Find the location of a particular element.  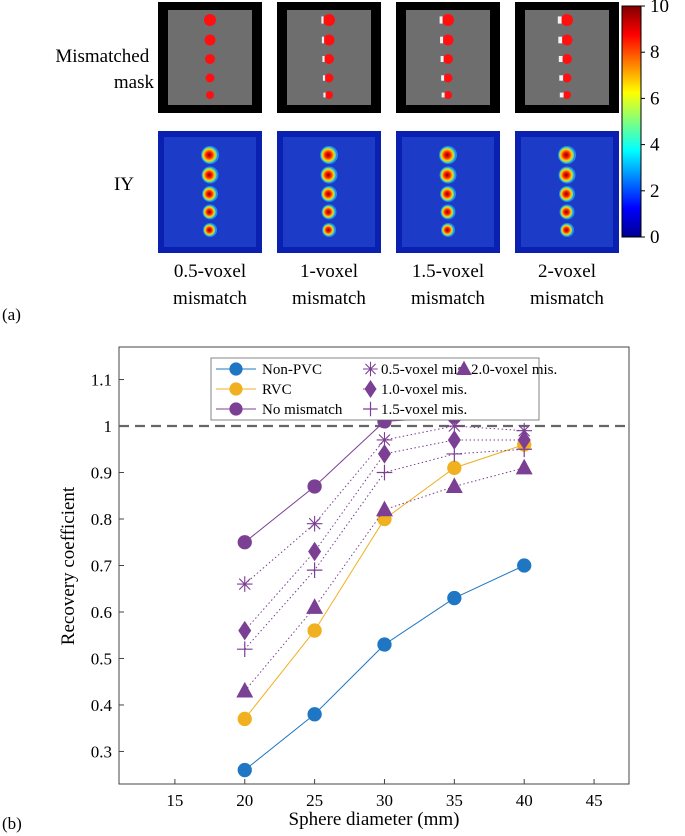

y-tick-label: 0.3 is located at coordinates (101, 751).